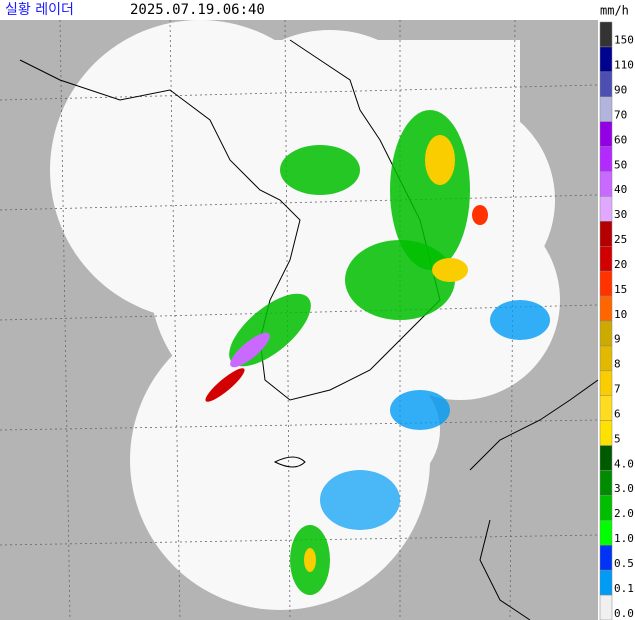 This screenshot has height=620, width=635. What do you see at coordinates (620, 314) in the screenshot?
I see `legend-label: 10` at bounding box center [620, 314].